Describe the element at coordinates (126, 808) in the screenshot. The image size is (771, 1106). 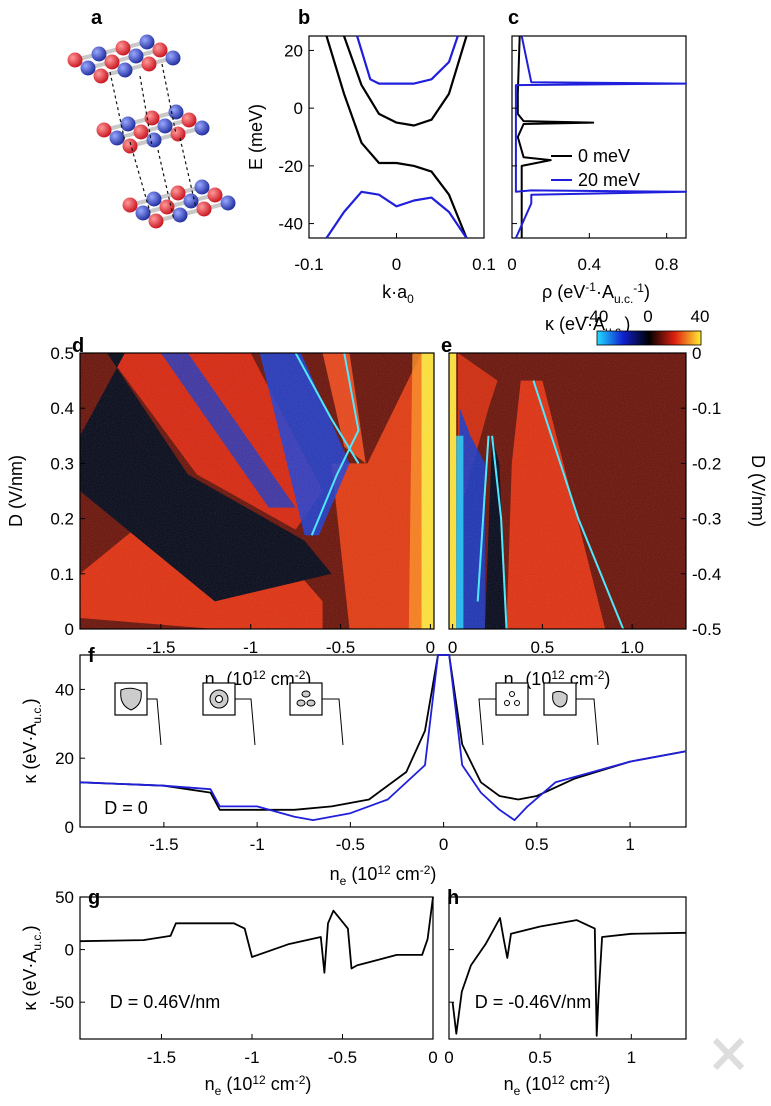
I see `annotation: D = 0` at that location.